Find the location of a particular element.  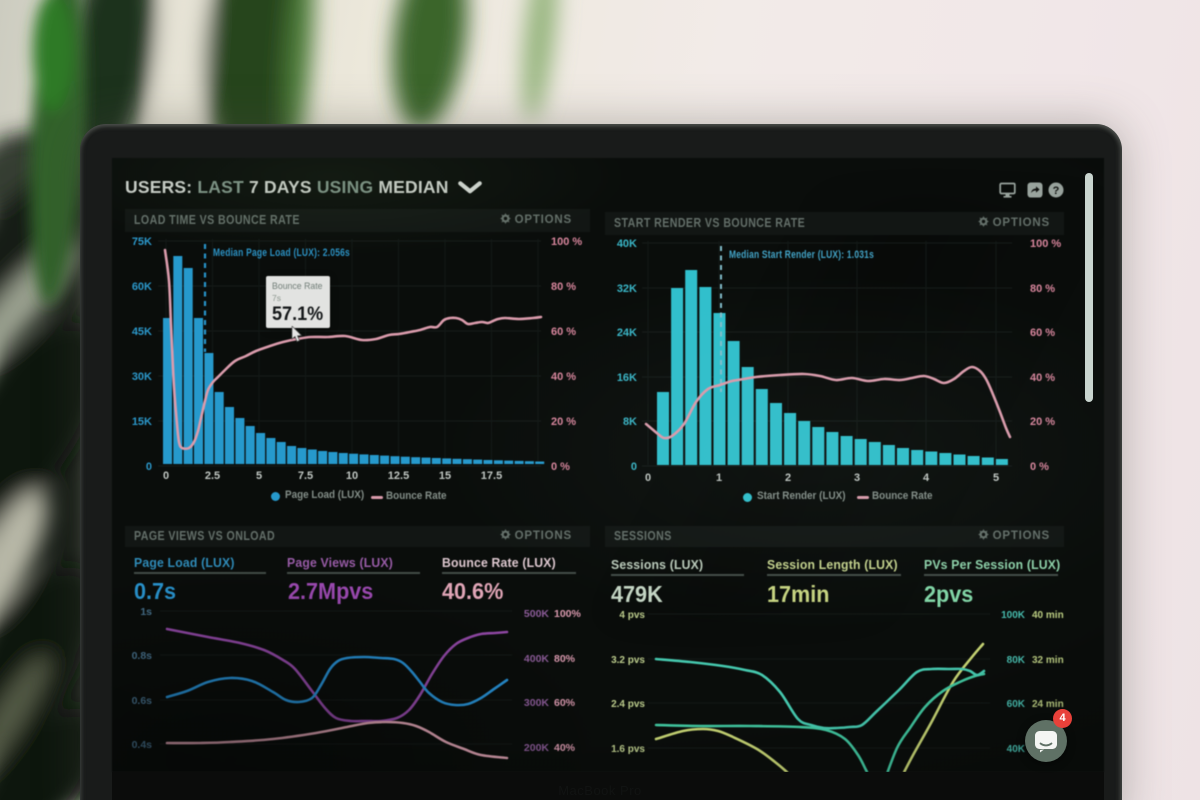

svg-text: 4 is located at coordinates (926, 478).